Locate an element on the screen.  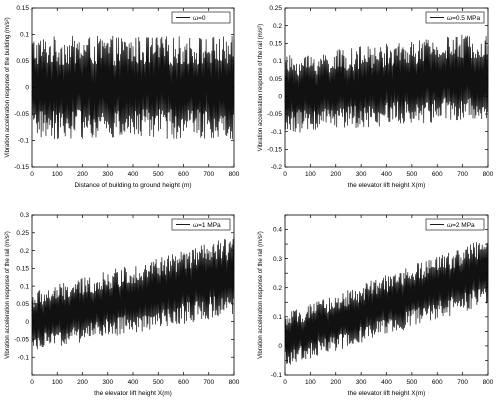
legend: ω=0 is located at coordinates (201, 17).